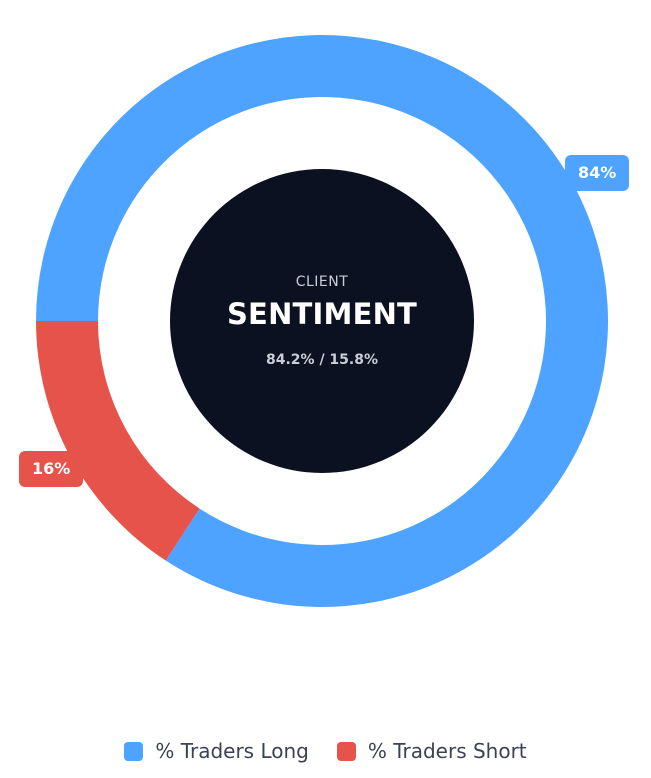 This screenshot has width=651, height=778. I want to click on slice-short, so click(118, 441).